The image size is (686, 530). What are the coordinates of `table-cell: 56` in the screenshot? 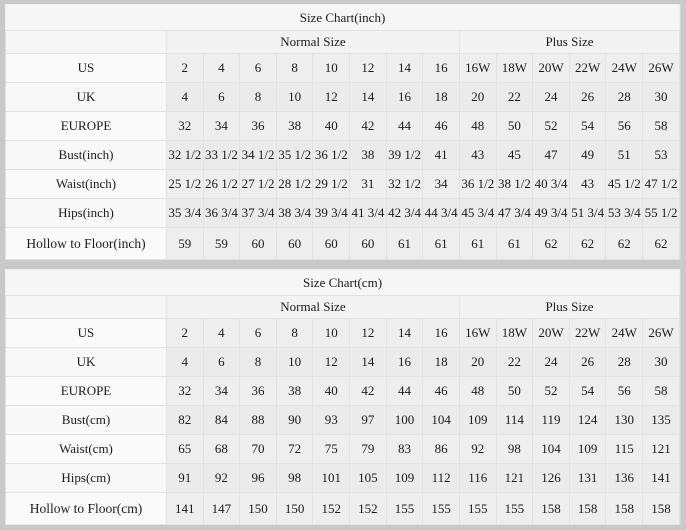 It's located at (624, 391).